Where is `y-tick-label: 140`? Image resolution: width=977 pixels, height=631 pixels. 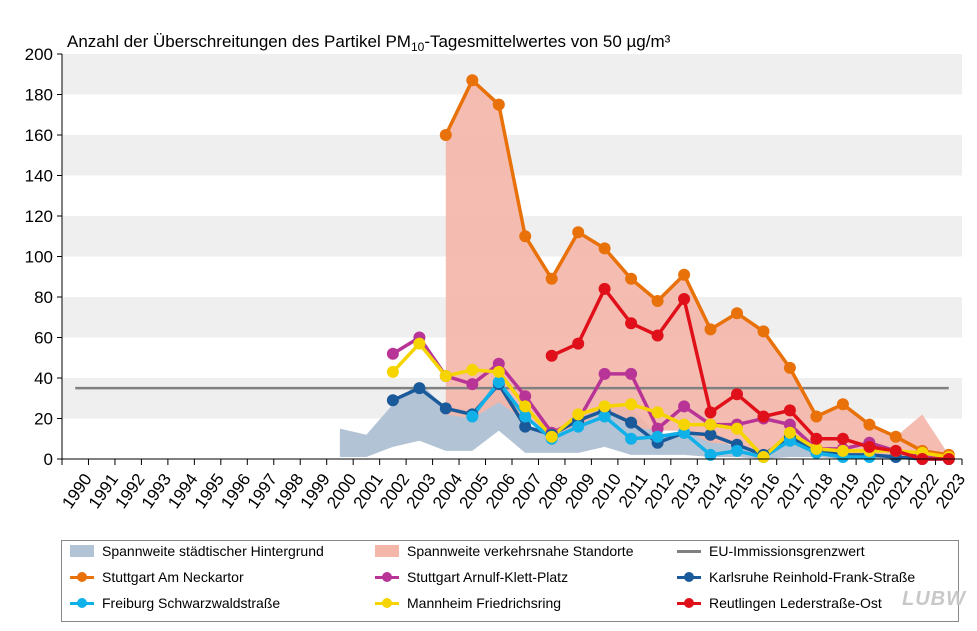
y-tick-label: 140 is located at coordinates (39, 176).